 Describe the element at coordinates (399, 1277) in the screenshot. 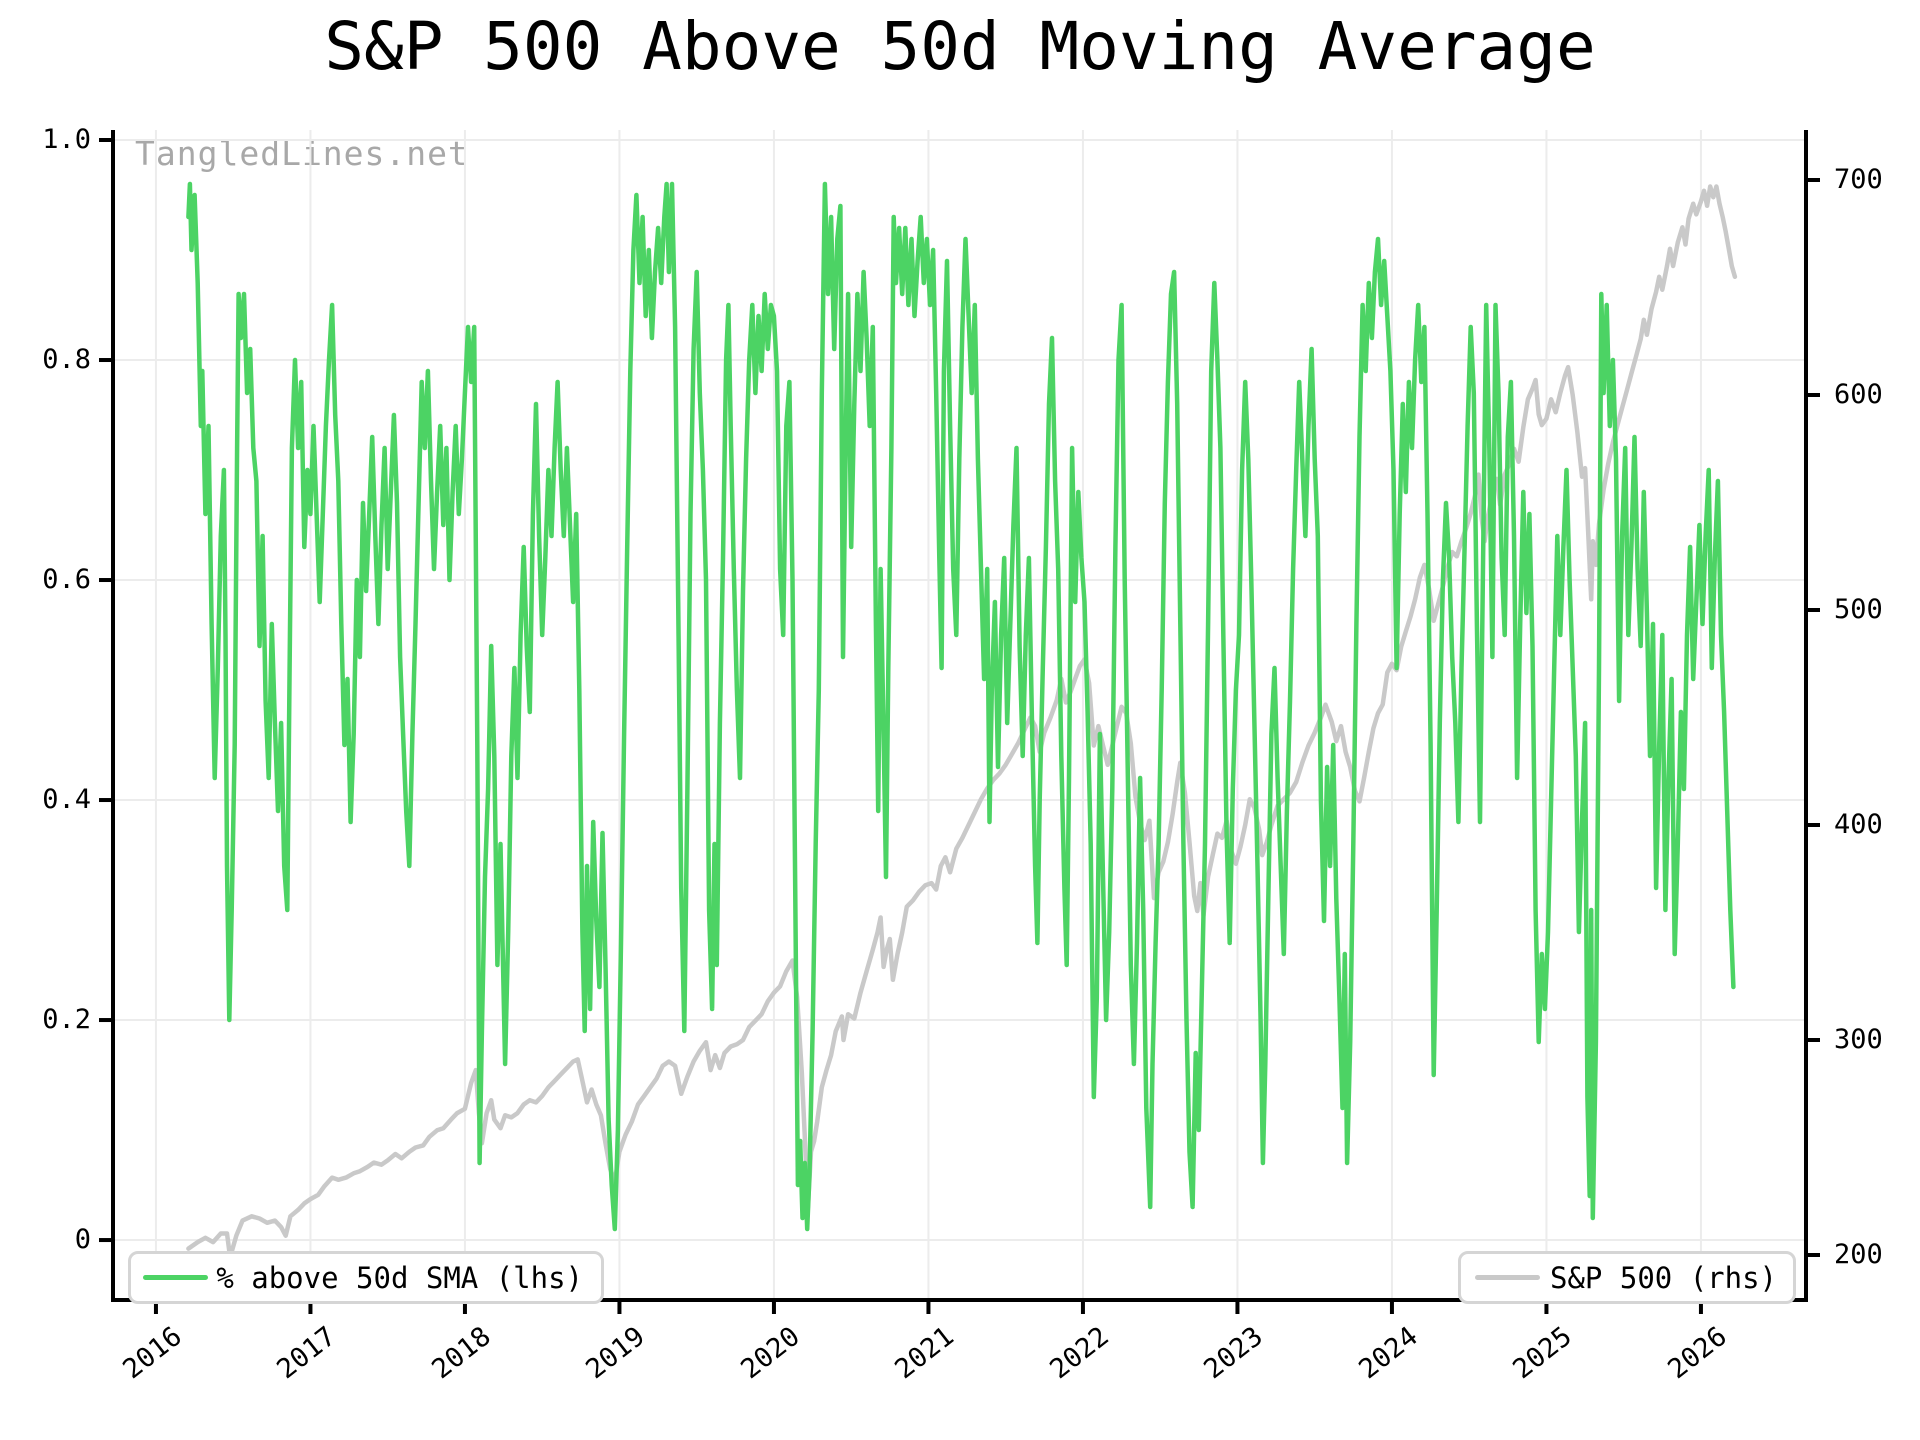

I see `legend-left-label: % above 50d SMA (lhs)` at that location.